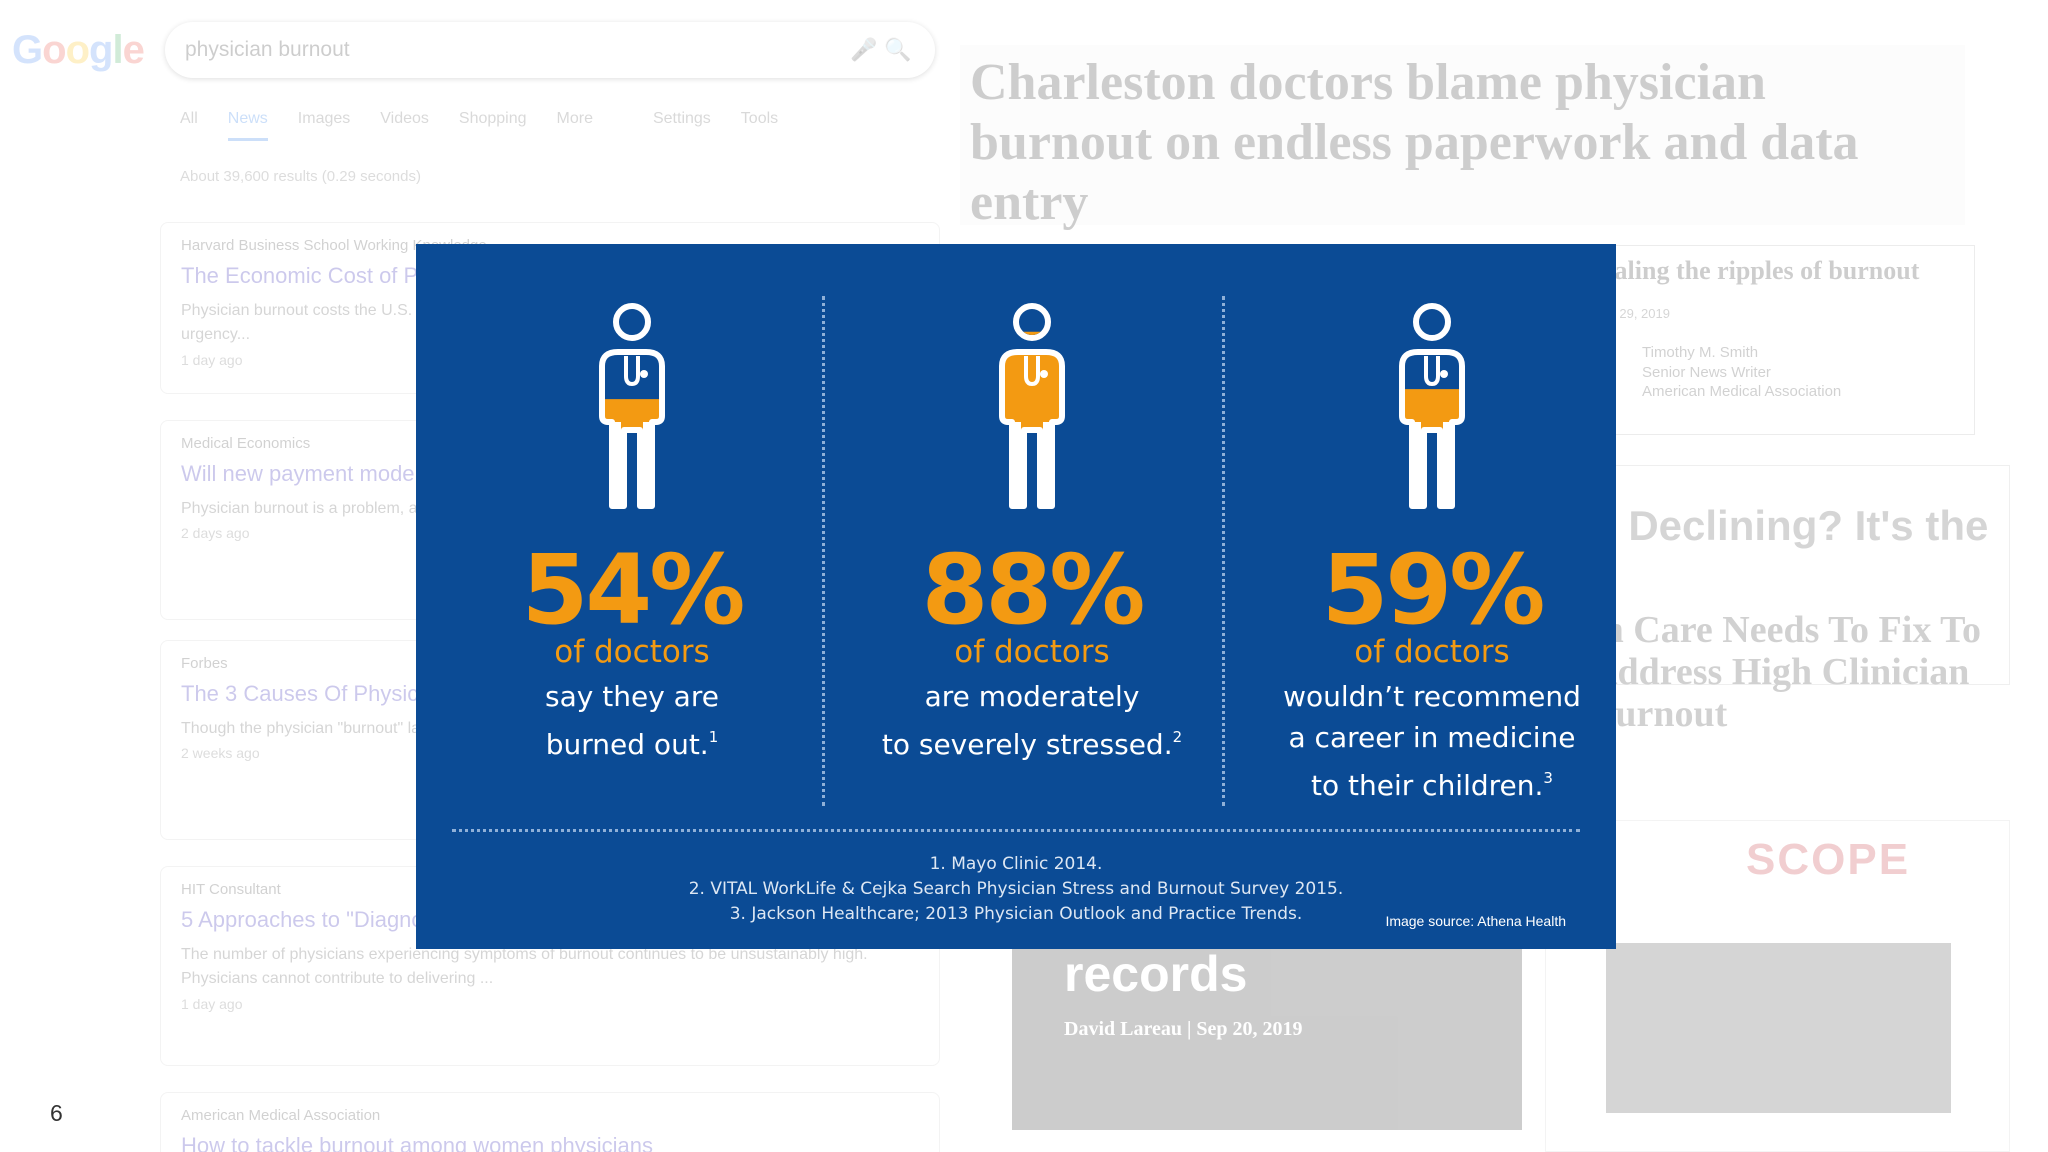 The height and width of the screenshot is (1152, 2048). What do you see at coordinates (215, 533) in the screenshot?
I see `result-age: 2 days ago` at bounding box center [215, 533].